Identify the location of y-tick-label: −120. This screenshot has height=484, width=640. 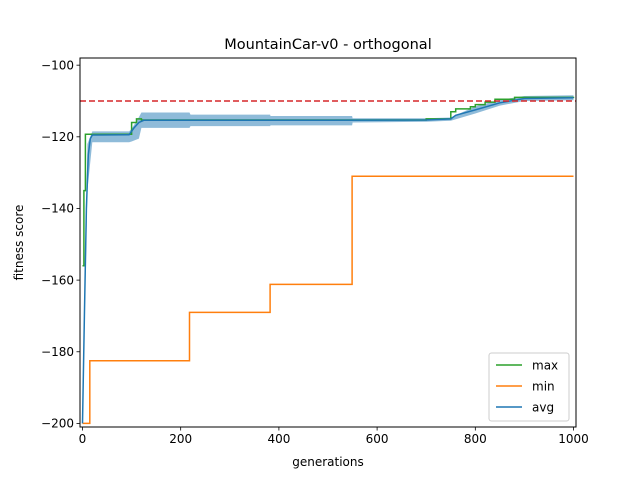
(57, 137).